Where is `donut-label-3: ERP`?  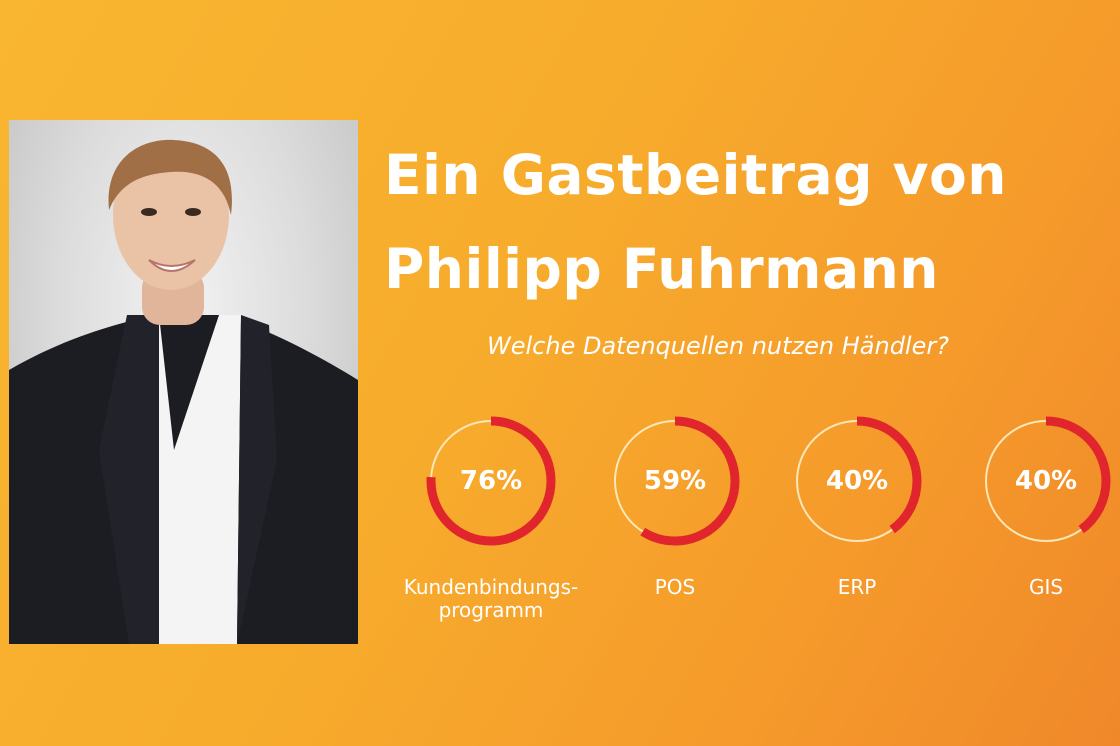 donut-label-3: ERP is located at coordinates (857, 587).